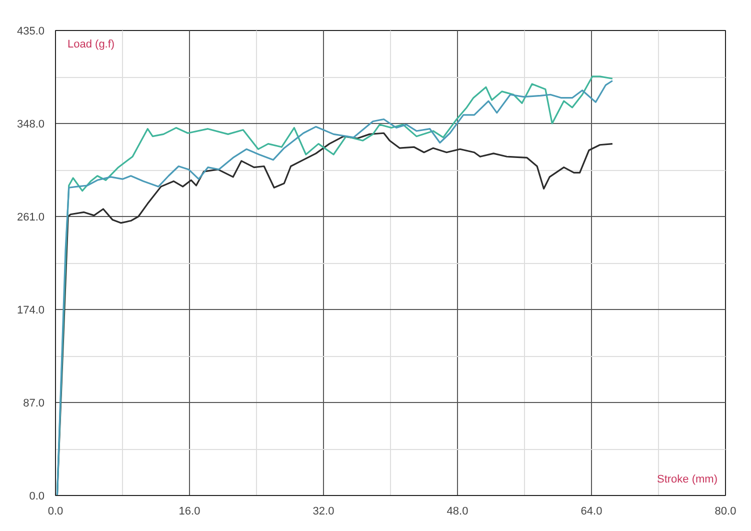 The image size is (751, 531). I want to click on y-axis-title: Load (g.f), so click(91, 44).